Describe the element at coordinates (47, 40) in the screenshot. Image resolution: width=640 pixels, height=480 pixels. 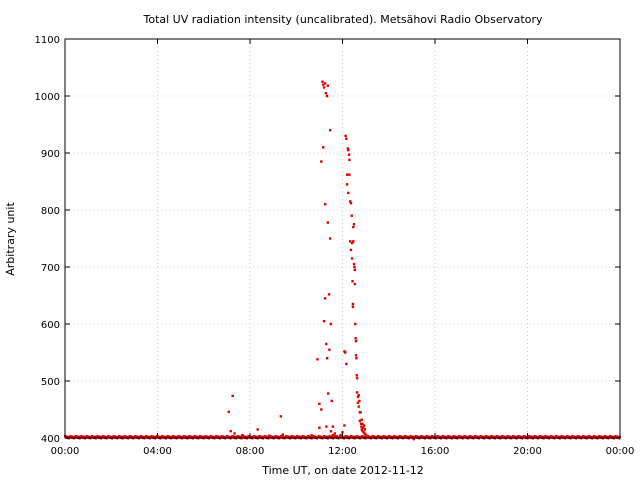
I see `y-tick-label: 1100` at that location.